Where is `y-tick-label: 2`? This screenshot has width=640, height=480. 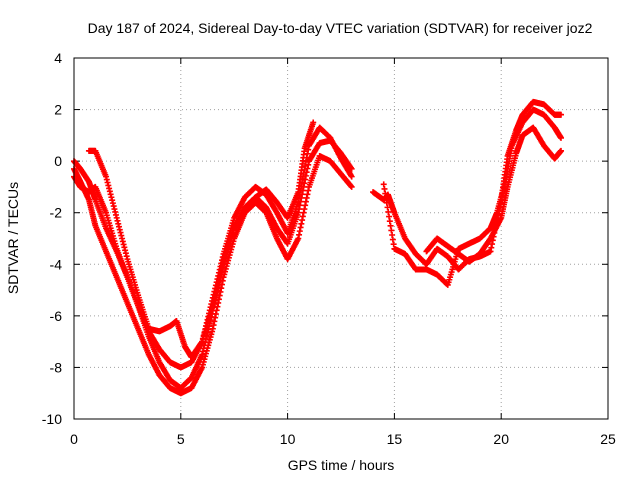 y-tick-label: 2 is located at coordinates (58, 110).